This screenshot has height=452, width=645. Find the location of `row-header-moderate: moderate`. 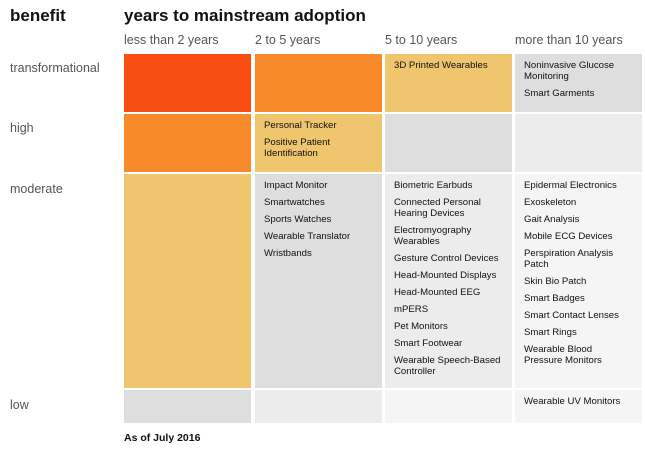

row-header-moderate: moderate is located at coordinates (36, 189).